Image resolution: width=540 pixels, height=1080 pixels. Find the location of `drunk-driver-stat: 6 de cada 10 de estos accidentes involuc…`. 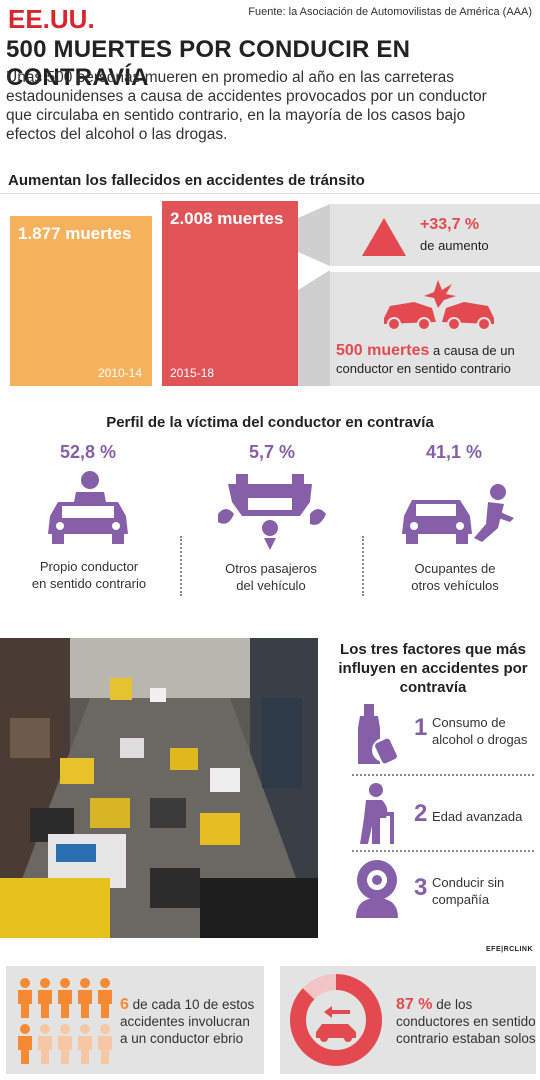

drunk-driver-stat: 6 de cada 10 de estos accidentes involuc… is located at coordinates (135, 1020).